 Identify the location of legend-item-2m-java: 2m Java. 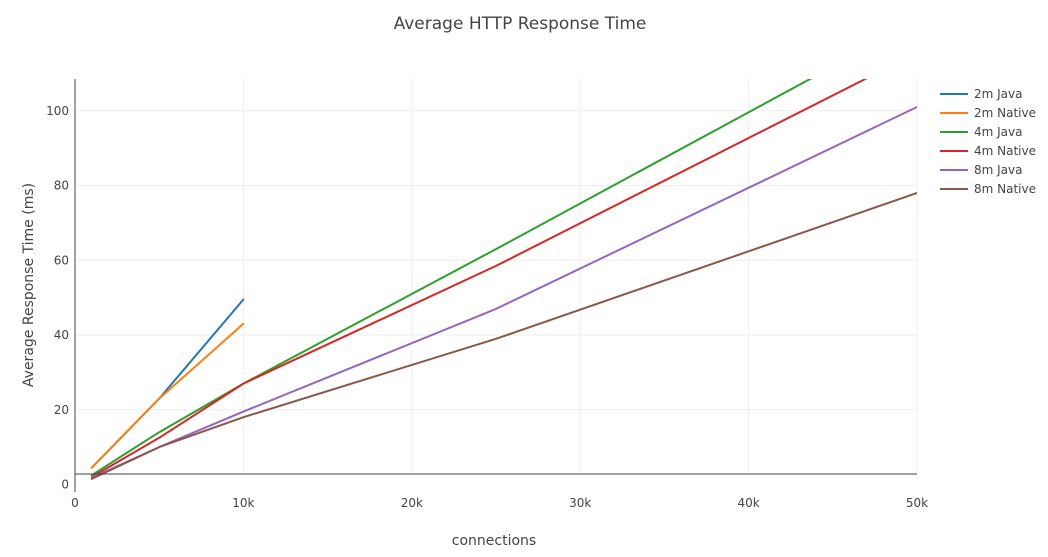
(981, 94).